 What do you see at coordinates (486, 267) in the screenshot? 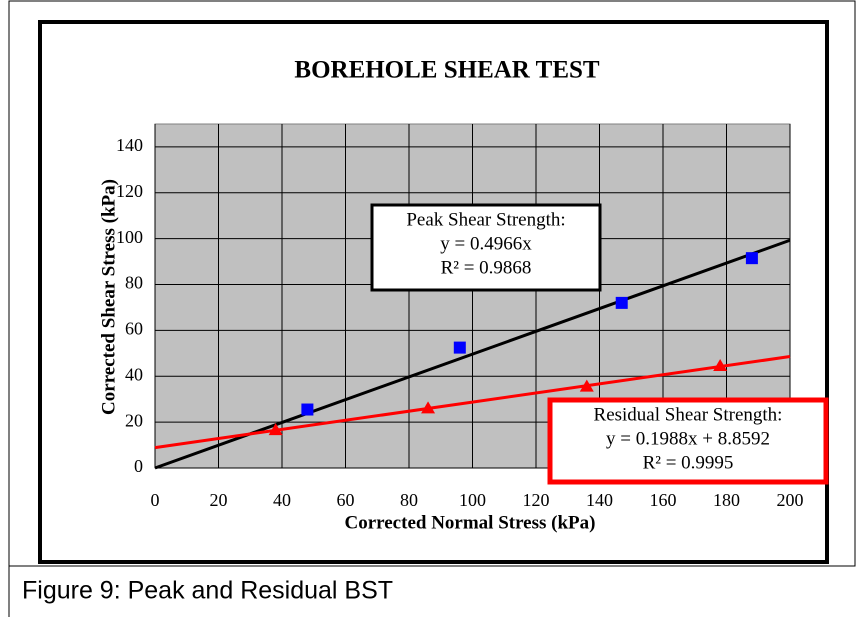
I see `annotation-text: R² = 0.9868` at bounding box center [486, 267].